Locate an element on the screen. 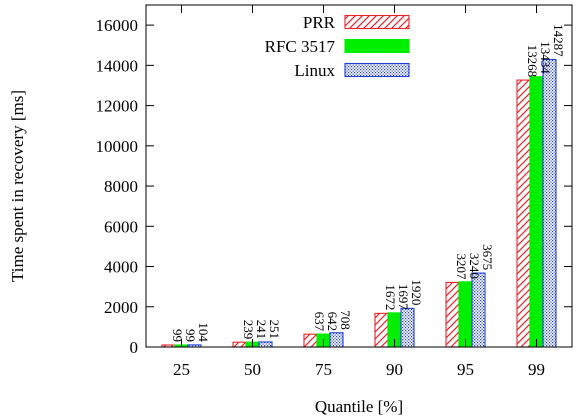  bar-prr-q99 is located at coordinates (523, 213).